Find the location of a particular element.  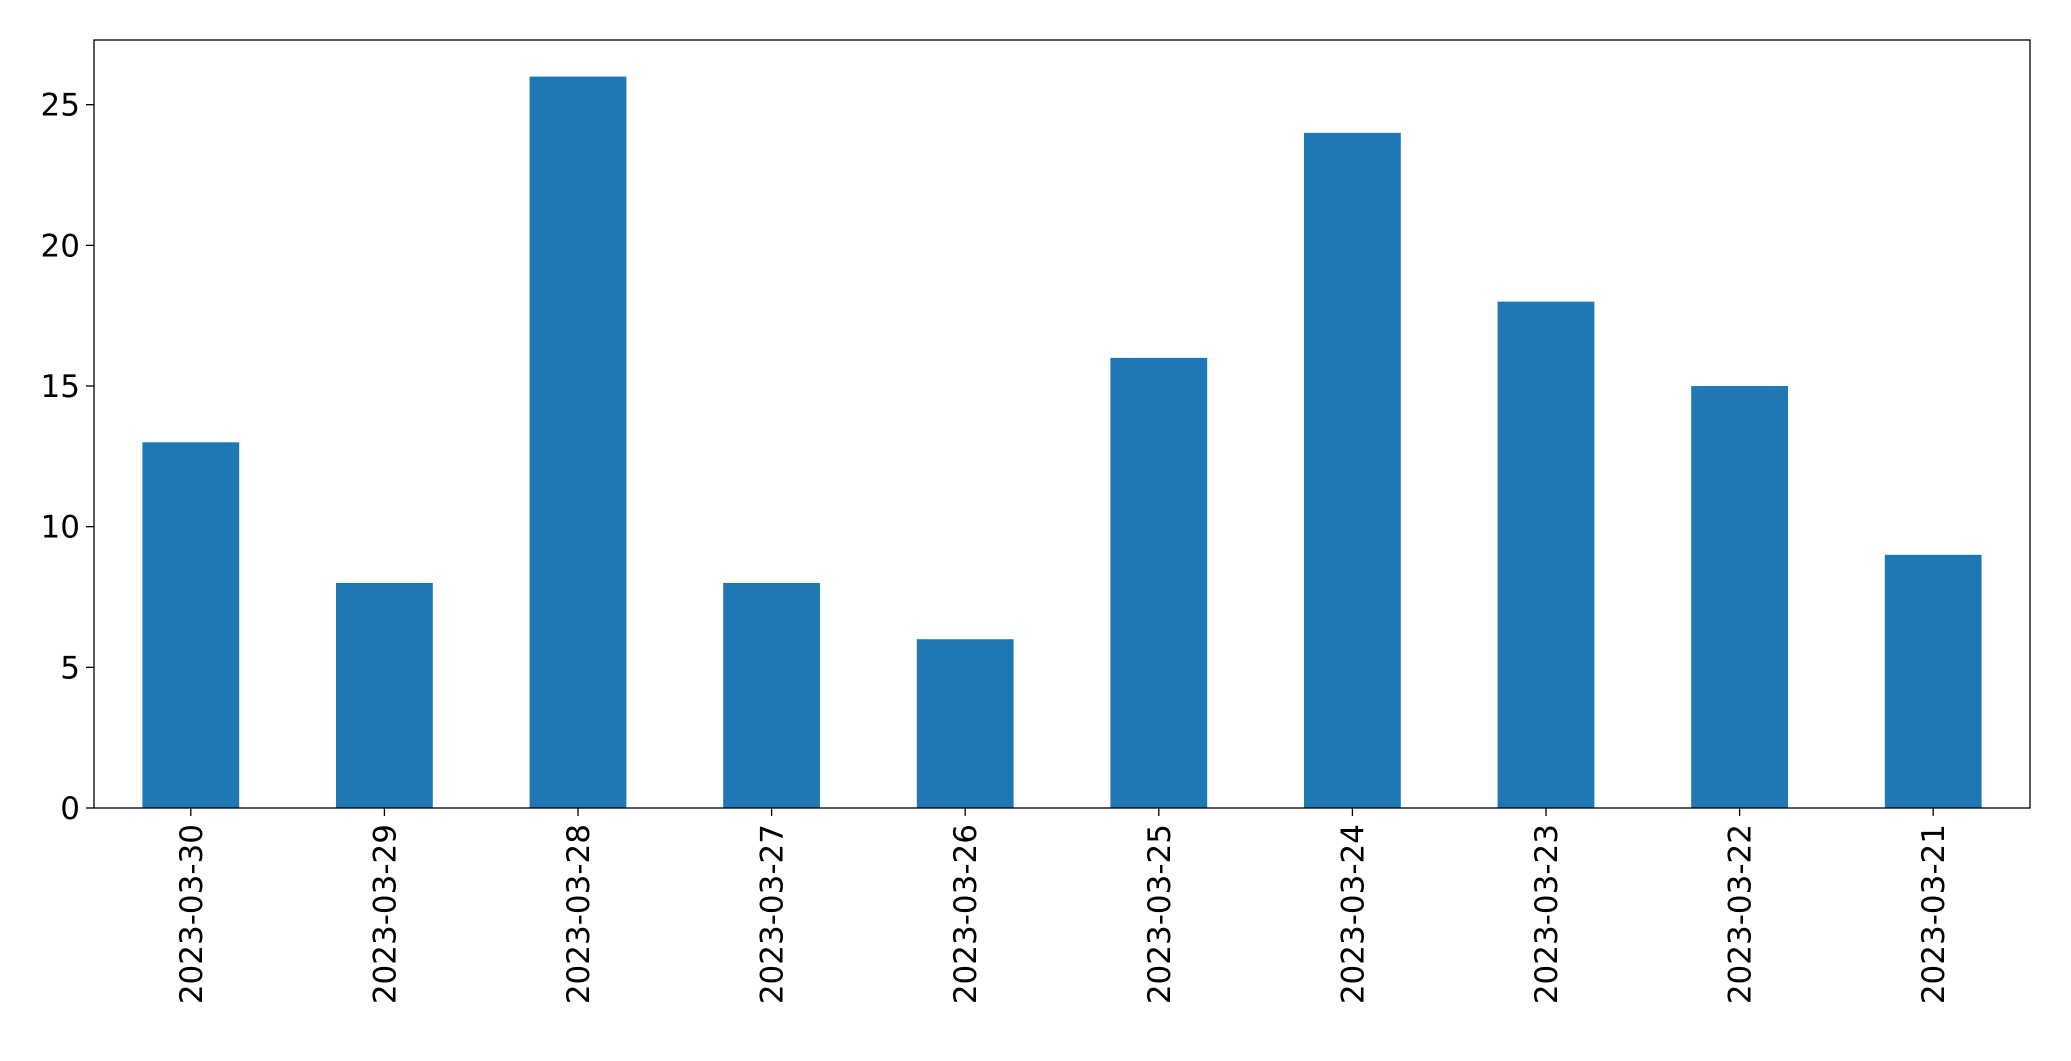

y-tick-label: 10 is located at coordinates (60, 528).